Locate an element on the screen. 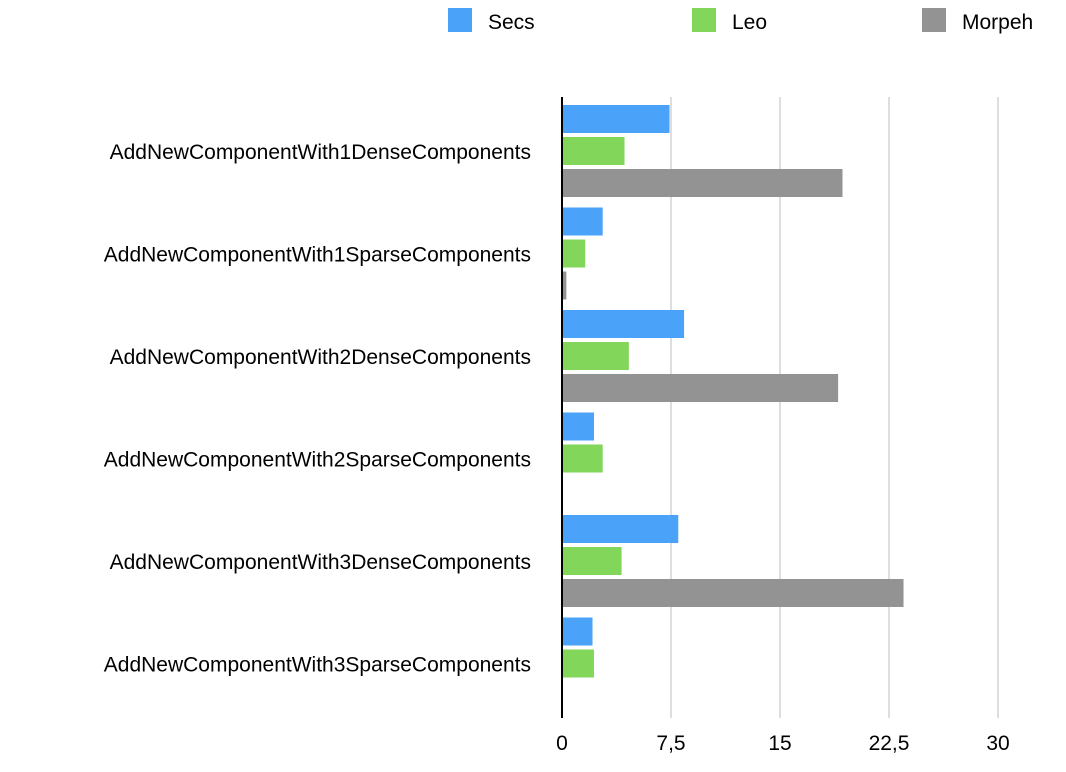  category-label: AddNewComponentWith2DenseComponents is located at coordinates (320, 357).